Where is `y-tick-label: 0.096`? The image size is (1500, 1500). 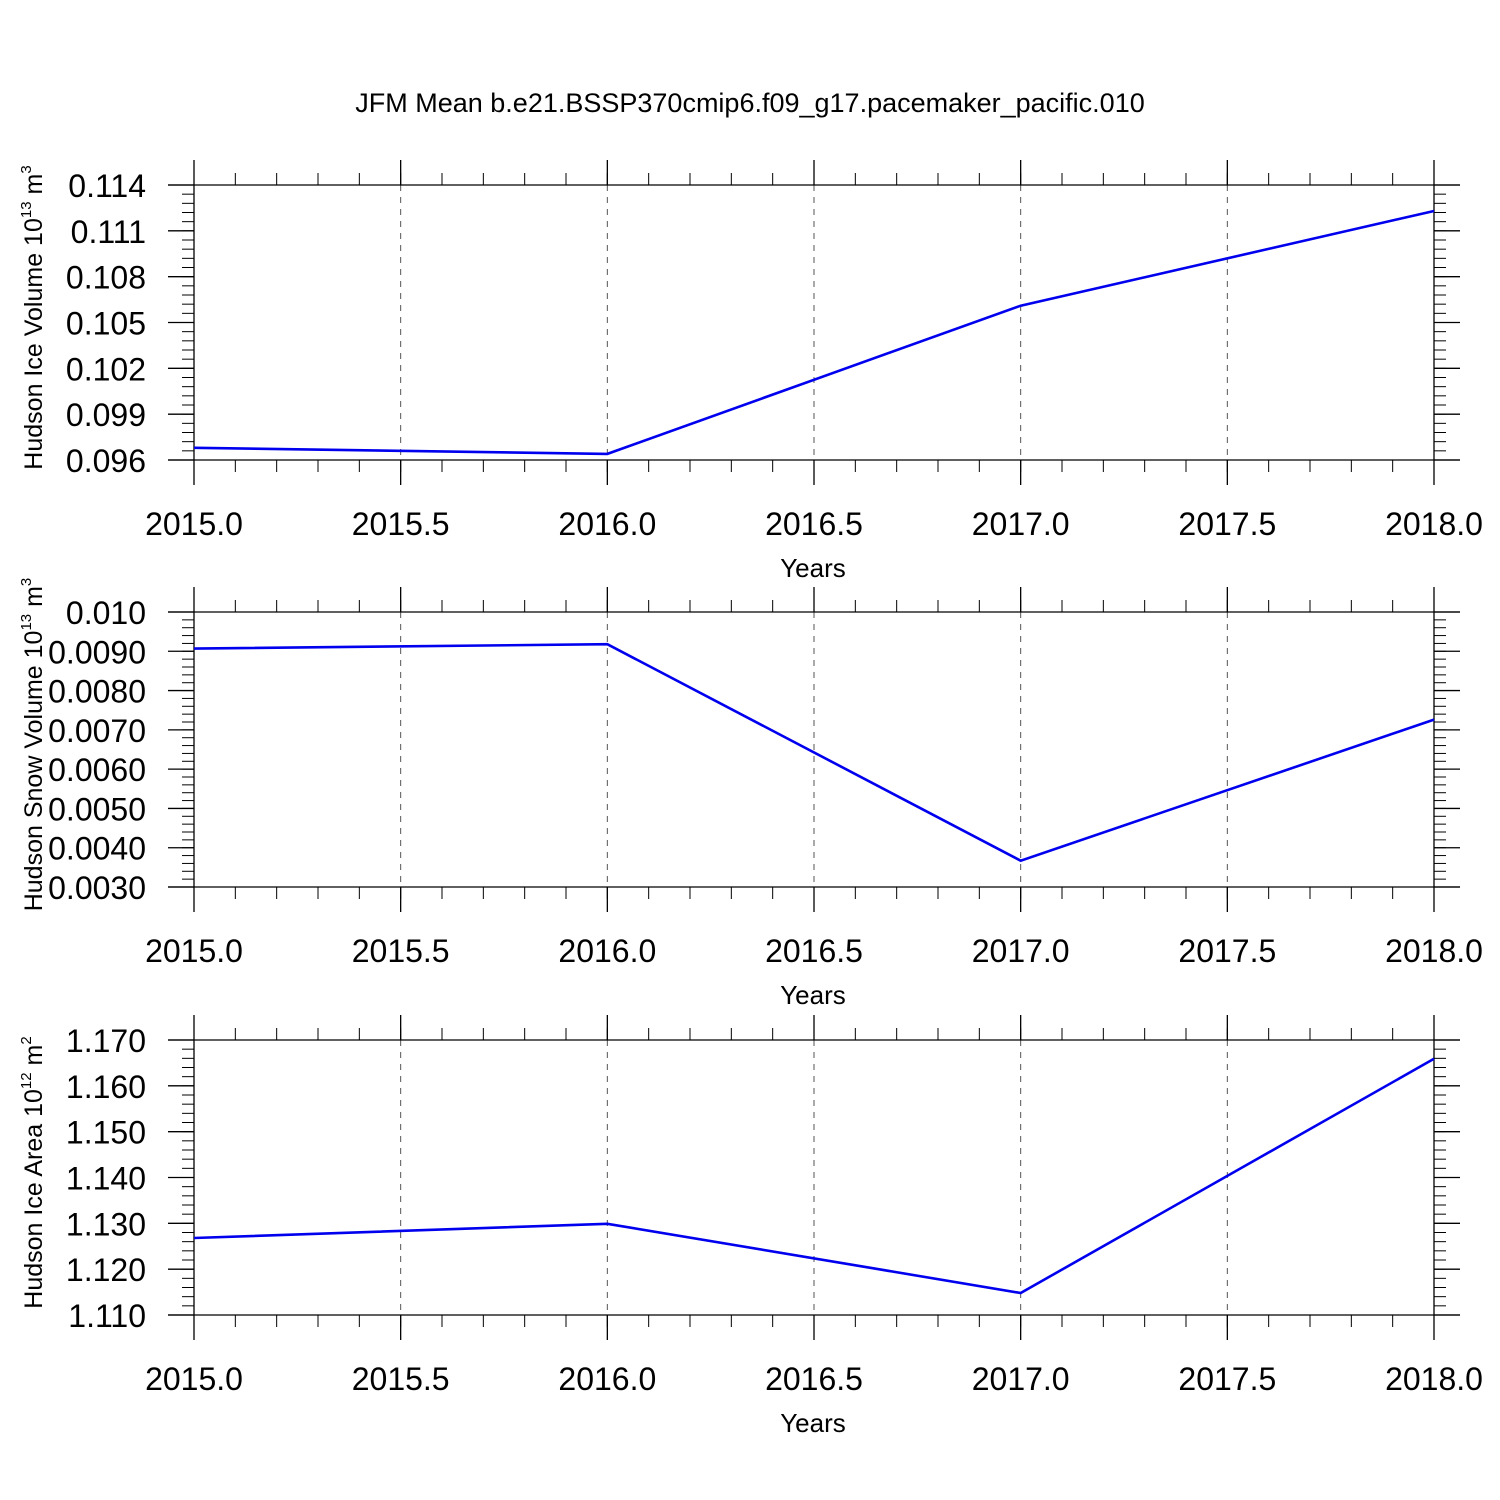 y-tick-label: 0.096 is located at coordinates (106, 461).